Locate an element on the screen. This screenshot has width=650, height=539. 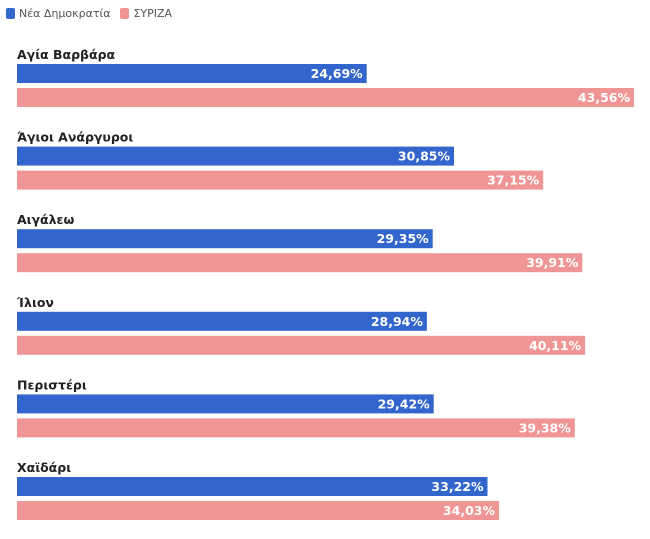
category-label-5: Χαϊδάρι is located at coordinates (44, 467).